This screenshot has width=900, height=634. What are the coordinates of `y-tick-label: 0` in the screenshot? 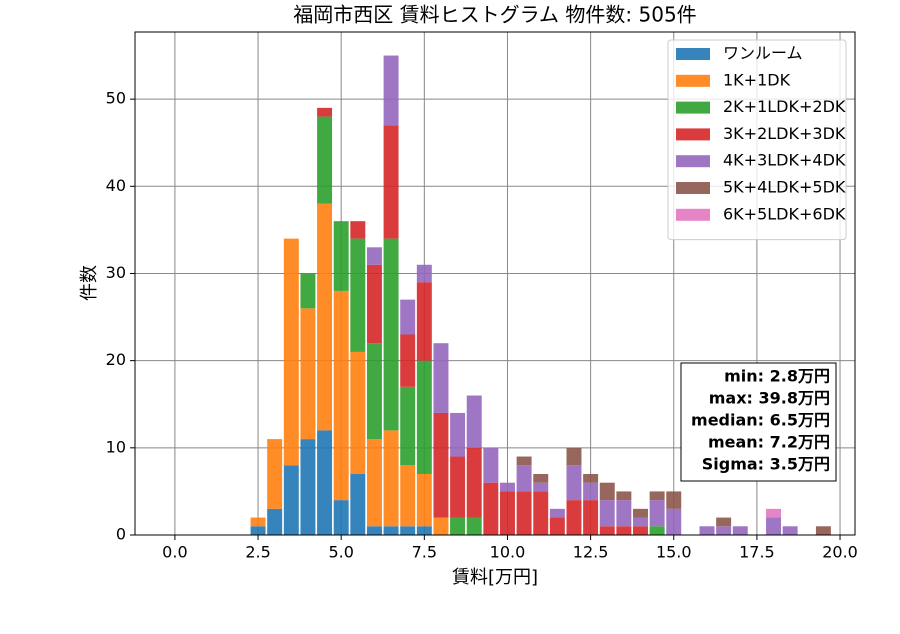 It's located at (121, 534).